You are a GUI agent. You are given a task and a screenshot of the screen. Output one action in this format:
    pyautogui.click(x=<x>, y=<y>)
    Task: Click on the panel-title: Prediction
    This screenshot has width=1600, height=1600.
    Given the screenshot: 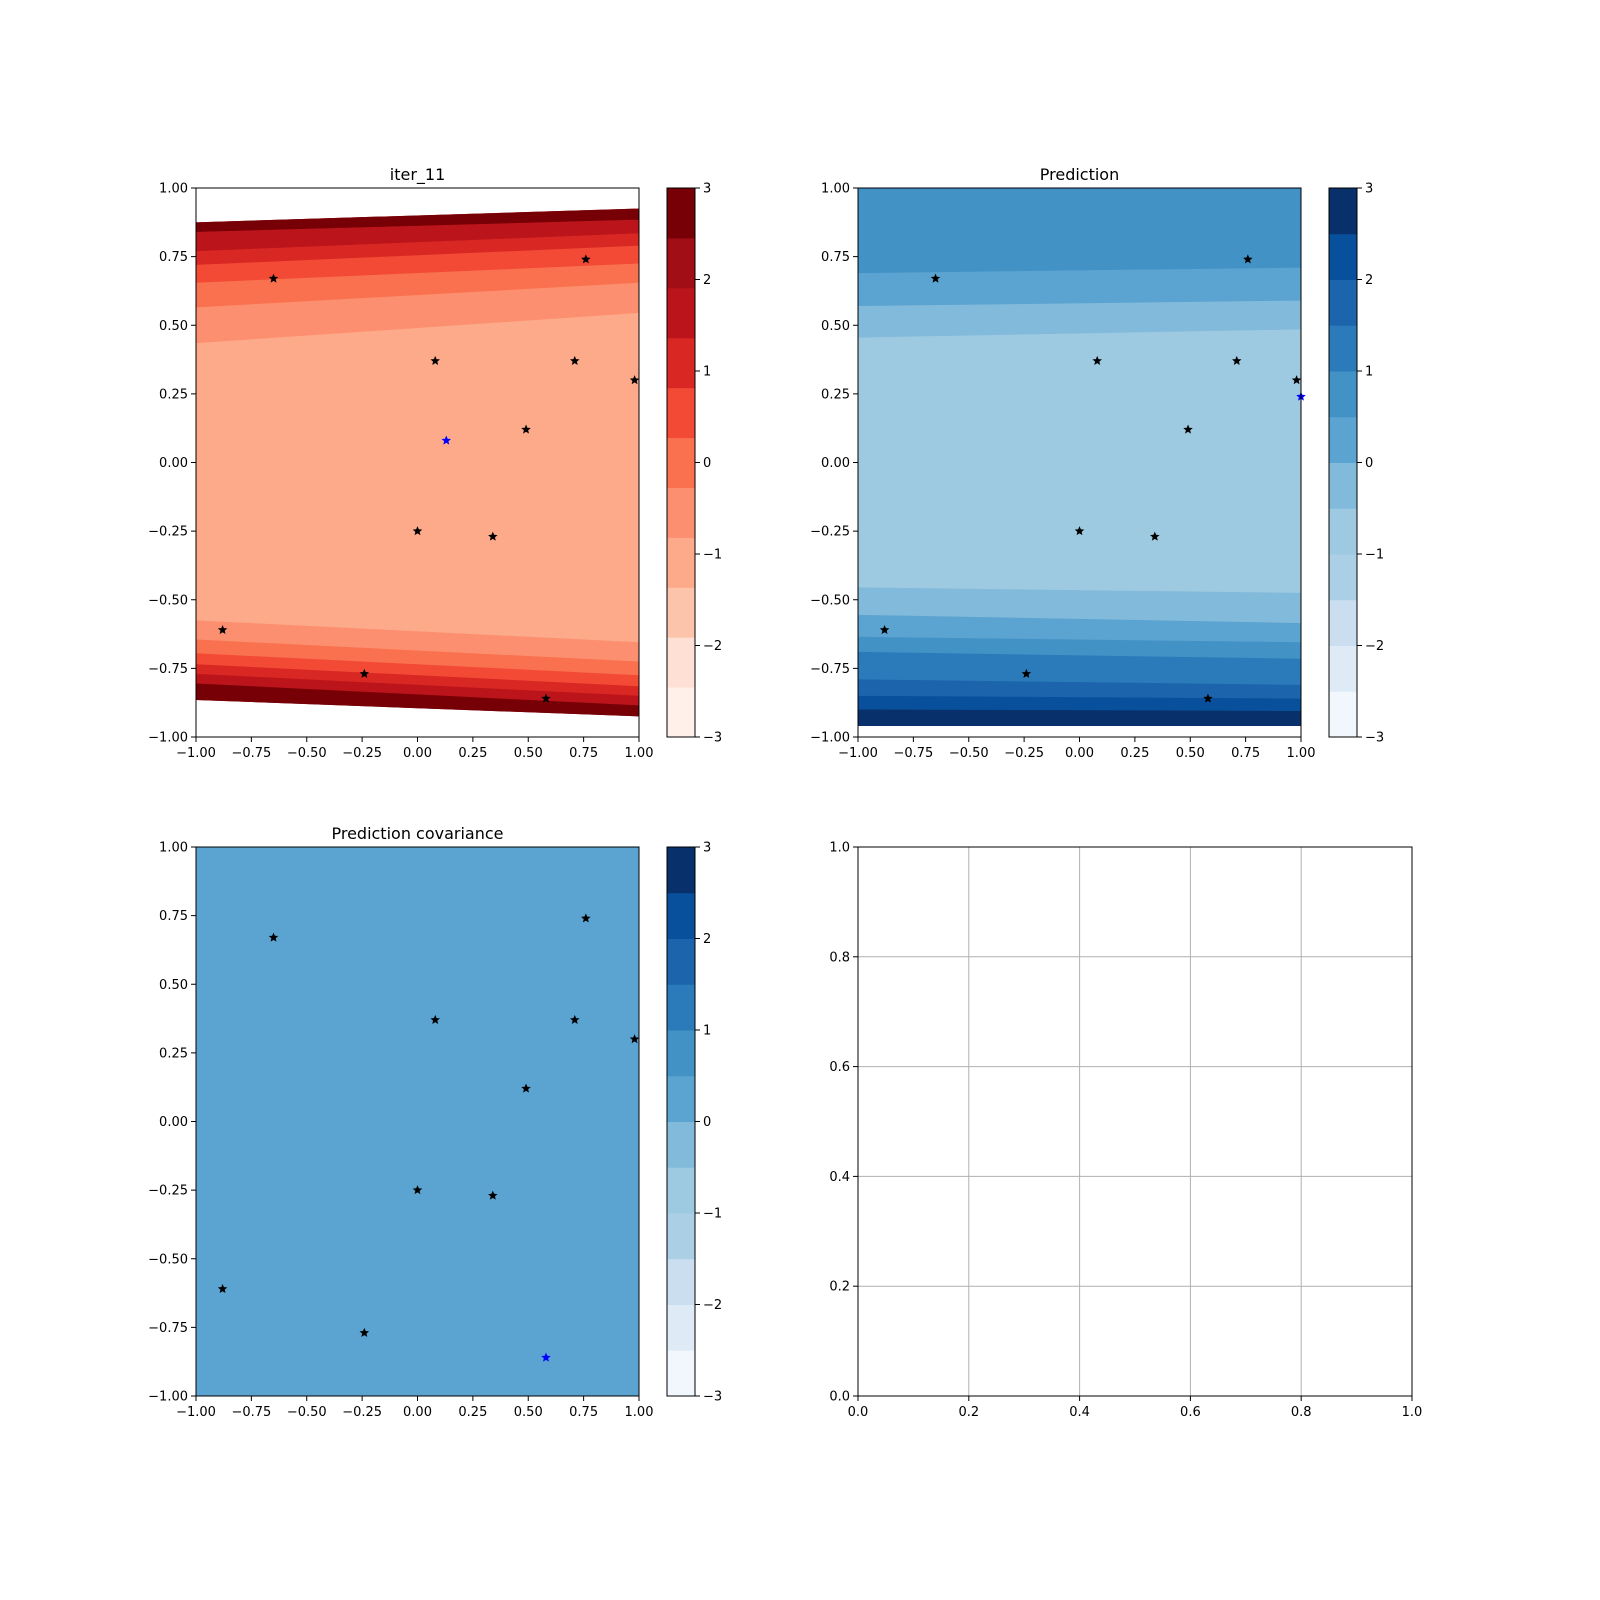 What is the action you would take?
    pyautogui.click(x=1079, y=174)
    